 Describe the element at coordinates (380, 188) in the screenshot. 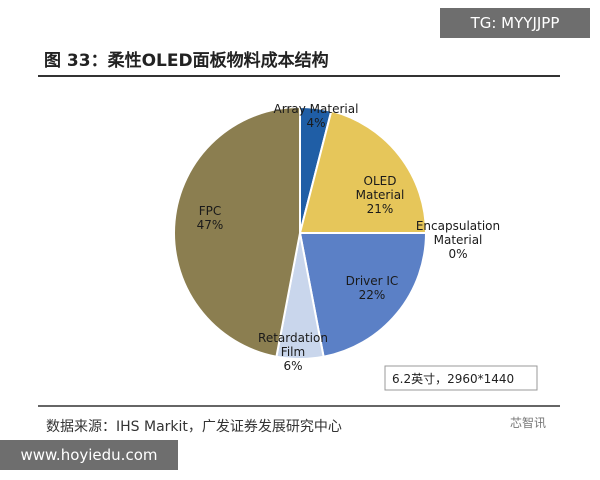

I see `category-label: OLED Material` at that location.